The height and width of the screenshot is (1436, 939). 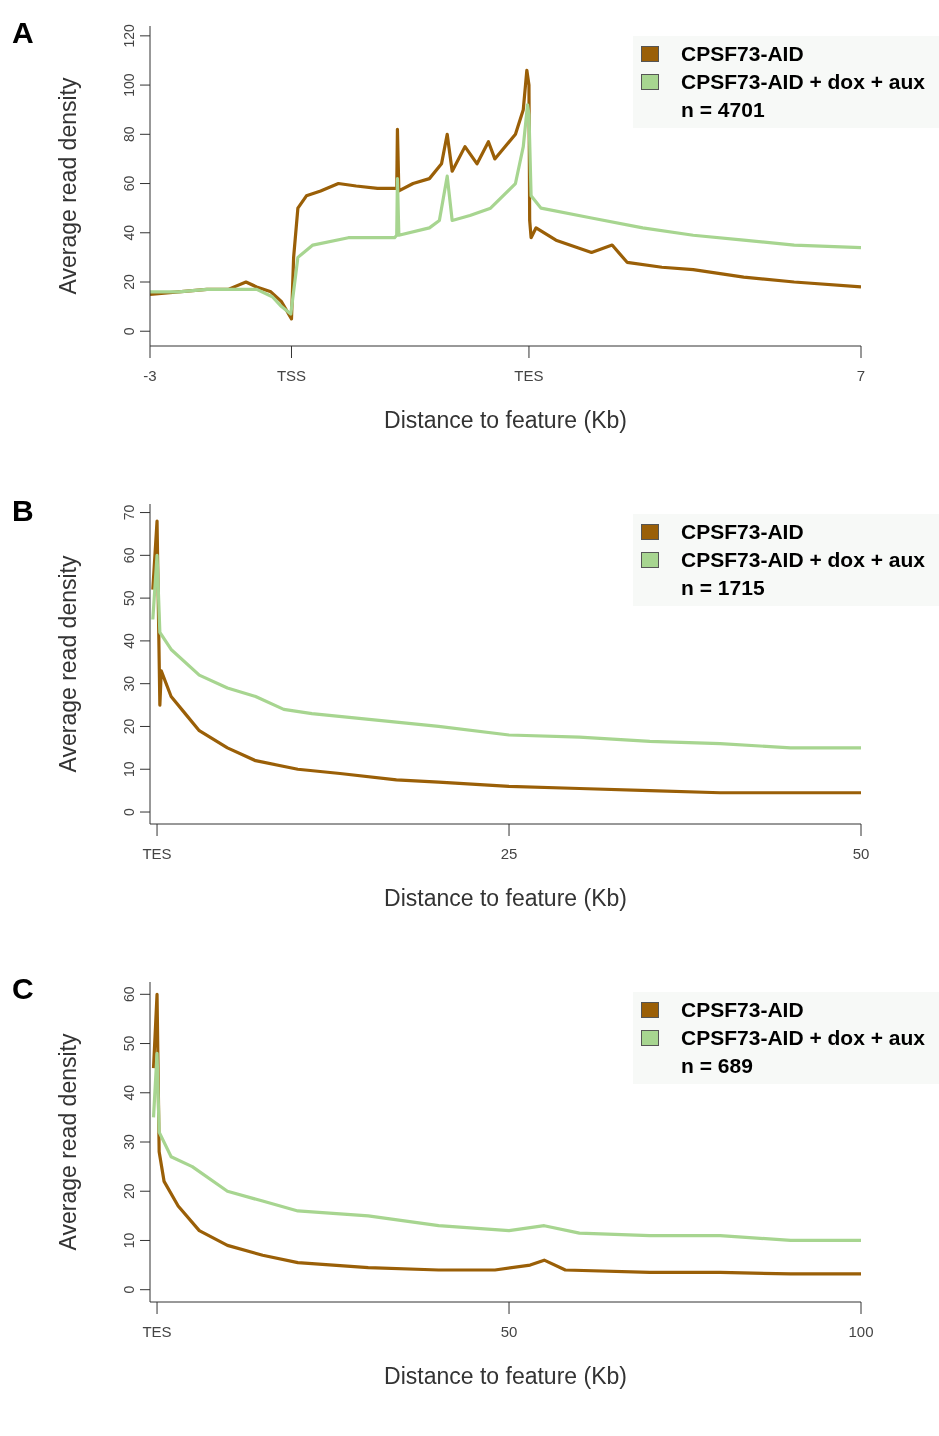 I want to click on x-tick-label: 25, so click(x=509, y=853).